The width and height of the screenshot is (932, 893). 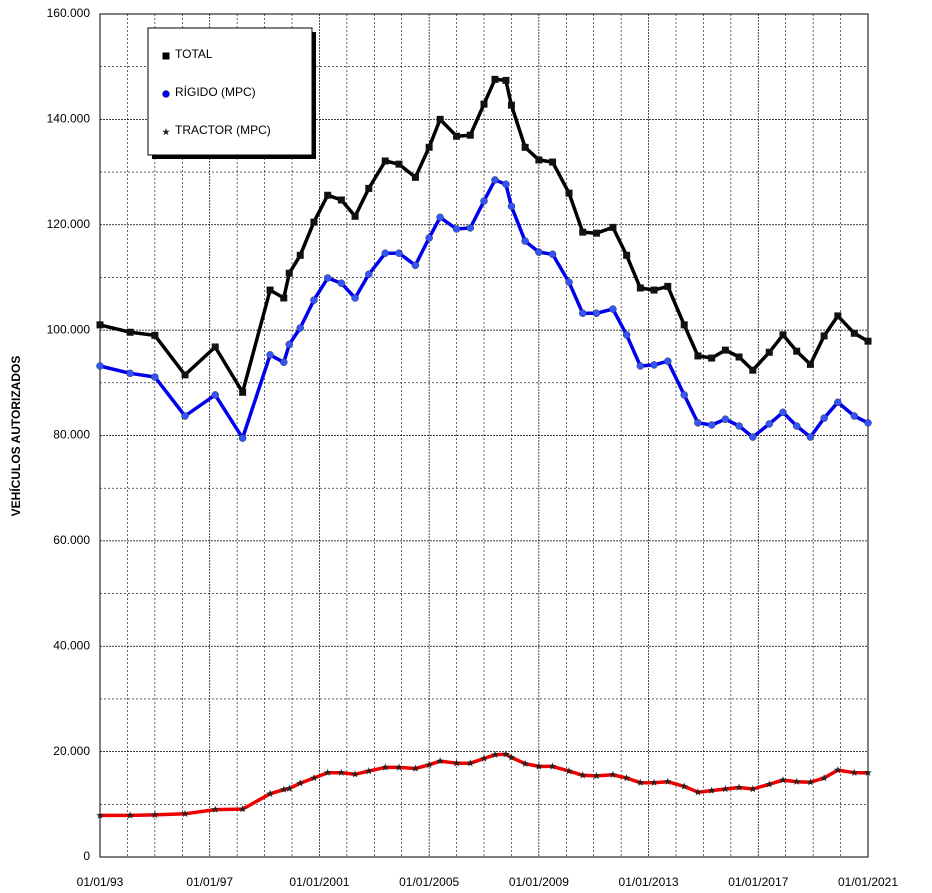 What do you see at coordinates (86, 856) in the screenshot?
I see `y-tick-label: 0` at bounding box center [86, 856].